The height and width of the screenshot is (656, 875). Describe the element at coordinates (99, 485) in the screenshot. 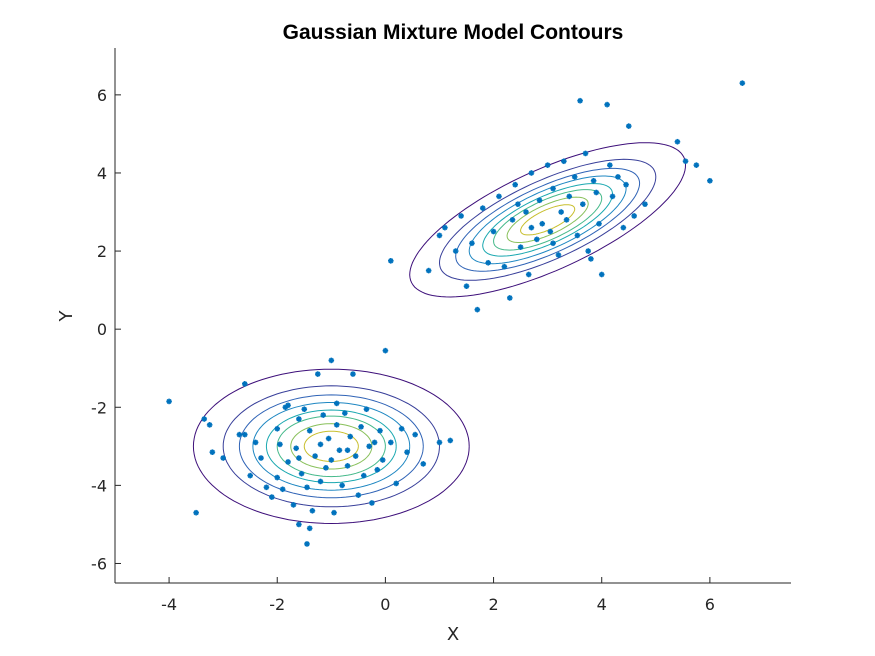

I see `y-tick-label: -4` at that location.